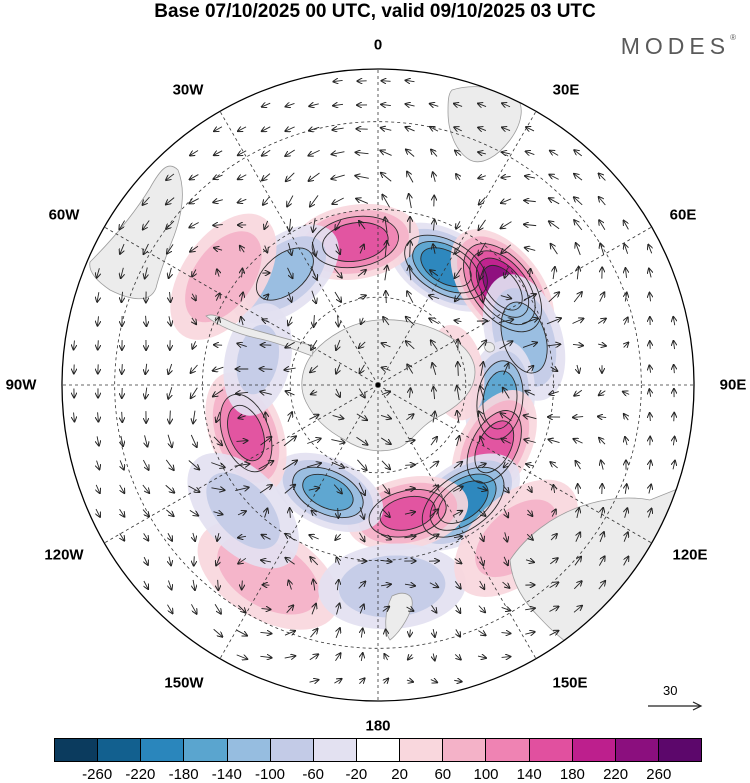 The height and width of the screenshot is (783, 750). I want to click on label-lon-60e: 60E, so click(683, 215).